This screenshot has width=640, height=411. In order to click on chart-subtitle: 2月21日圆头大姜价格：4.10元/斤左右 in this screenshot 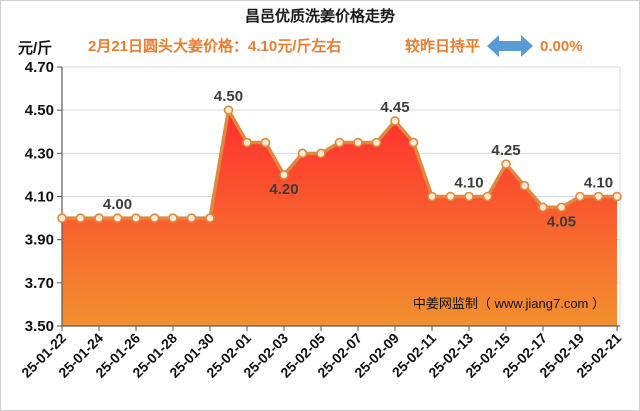, I will do `click(214, 46)`.